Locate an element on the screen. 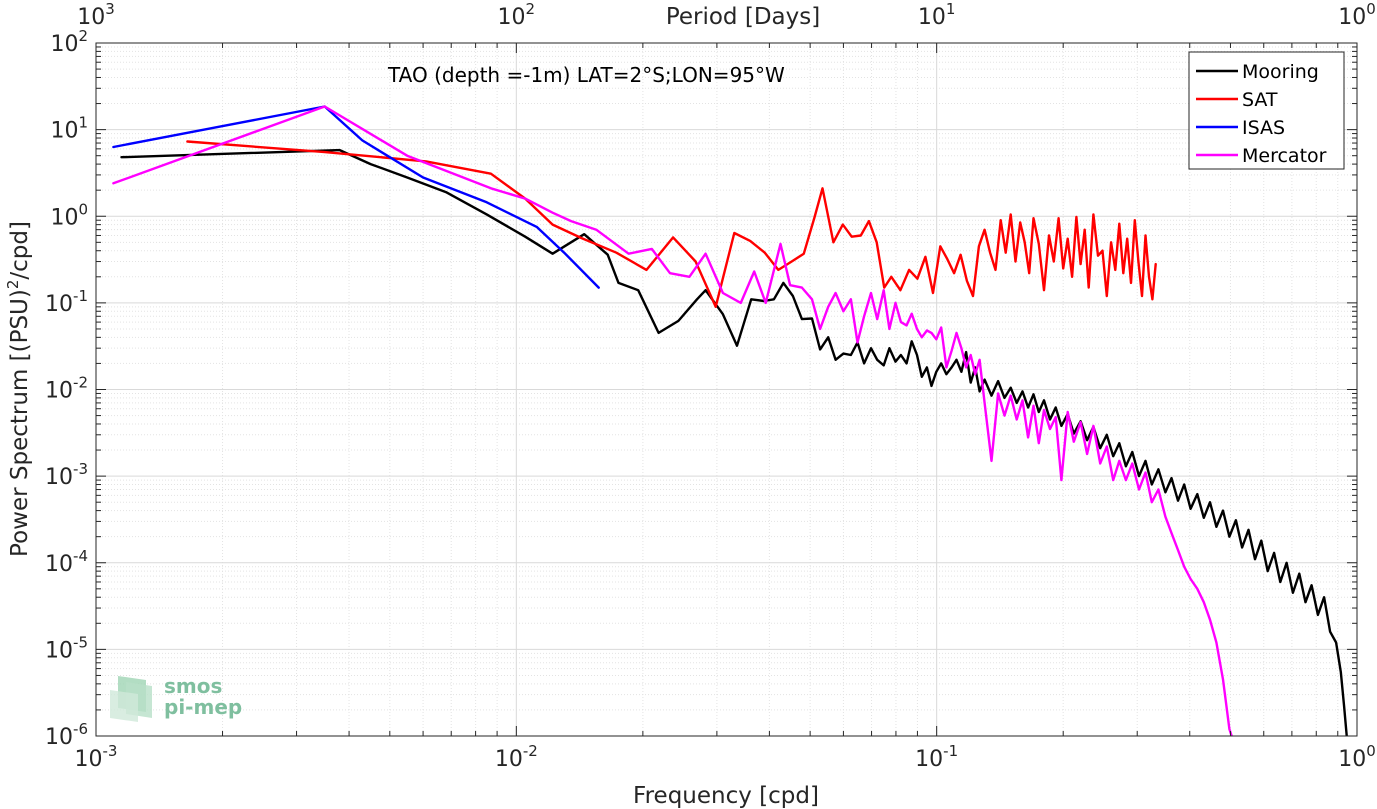 The image size is (1377, 809). y-tick-label-exponent: -6 is located at coordinates (80, 729).